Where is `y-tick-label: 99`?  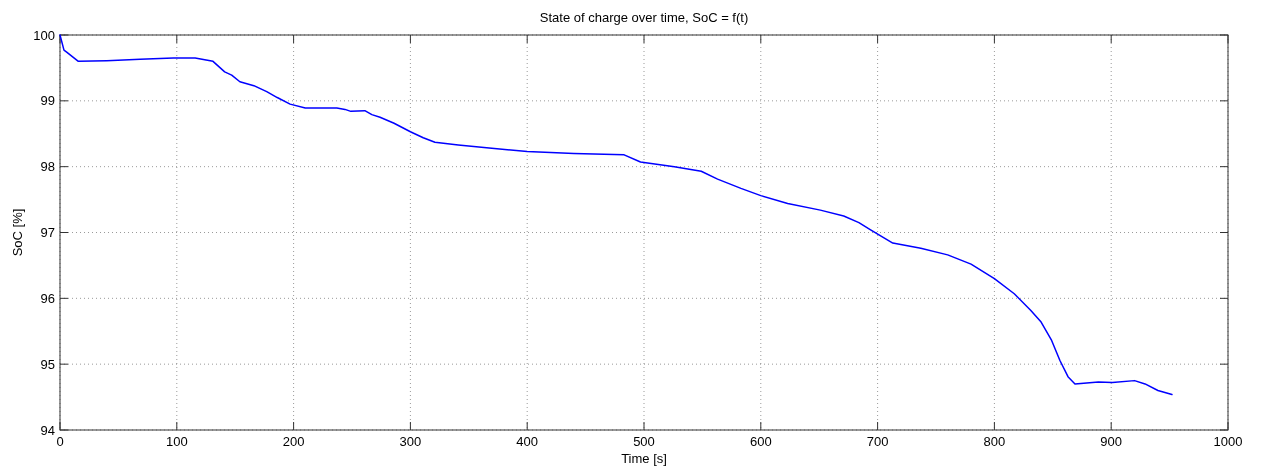 y-tick-label: 99 is located at coordinates (47, 101).